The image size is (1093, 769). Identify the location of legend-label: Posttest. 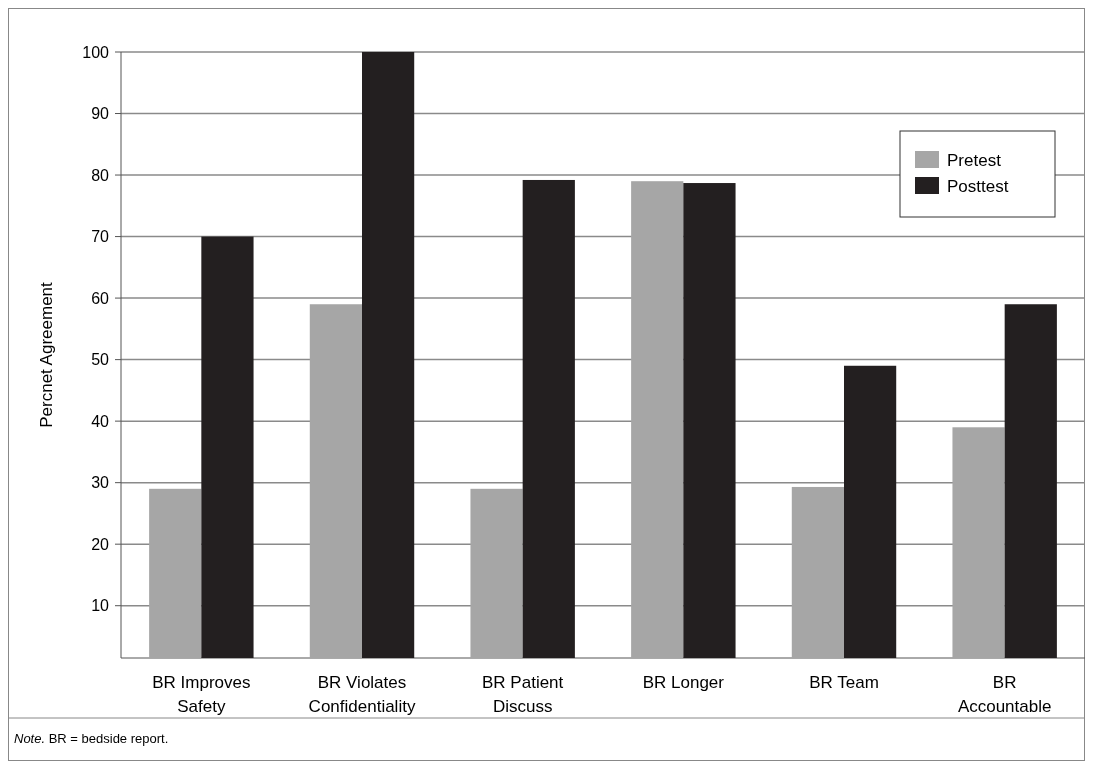
(978, 186).